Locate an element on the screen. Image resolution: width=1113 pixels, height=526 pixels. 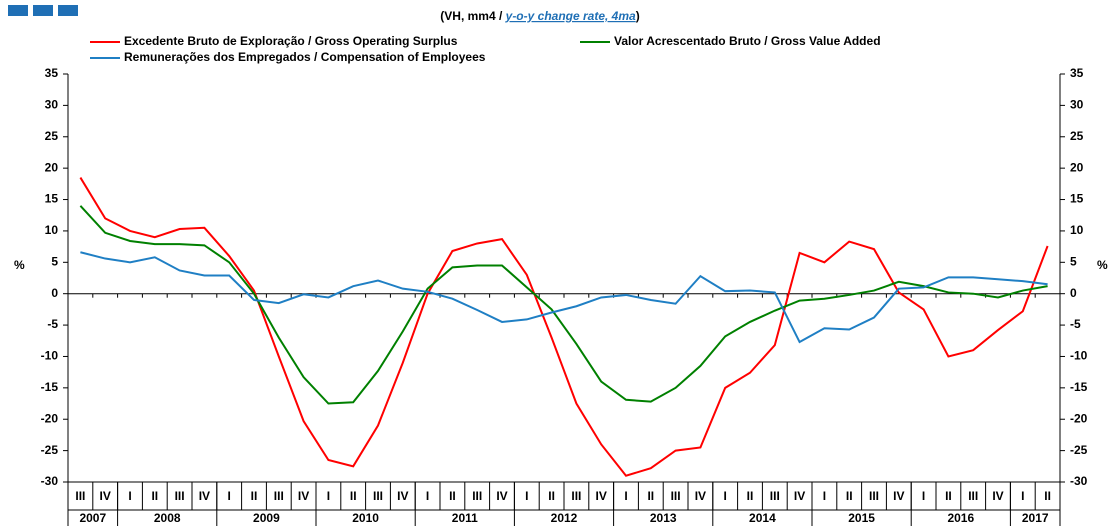
y-axis-label: % is located at coordinates (19, 265).